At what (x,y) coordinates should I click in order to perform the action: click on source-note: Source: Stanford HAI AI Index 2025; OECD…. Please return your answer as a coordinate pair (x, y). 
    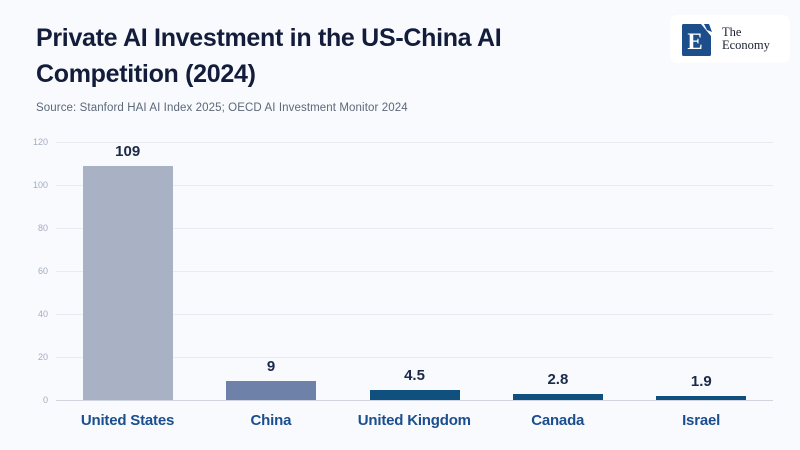
    Looking at the image, I should click on (222, 108).